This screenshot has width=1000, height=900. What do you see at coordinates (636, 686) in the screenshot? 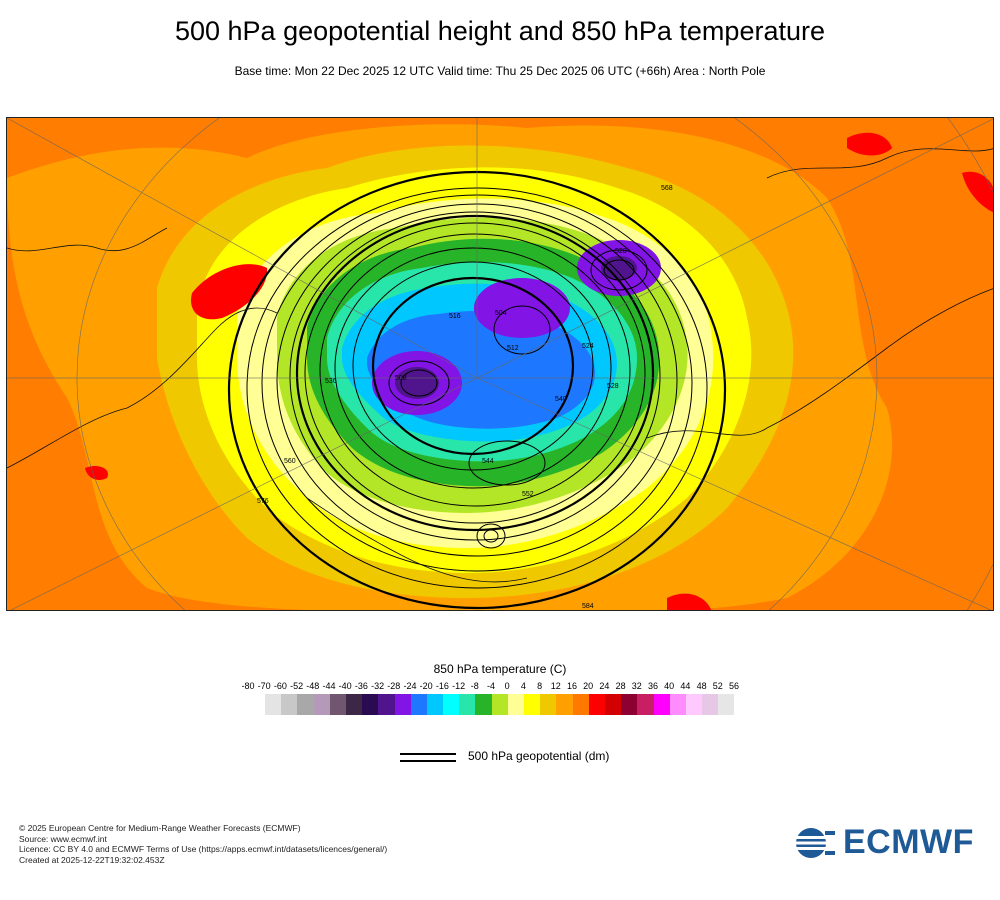
I see `legend-tick-label: 32` at bounding box center [636, 686].